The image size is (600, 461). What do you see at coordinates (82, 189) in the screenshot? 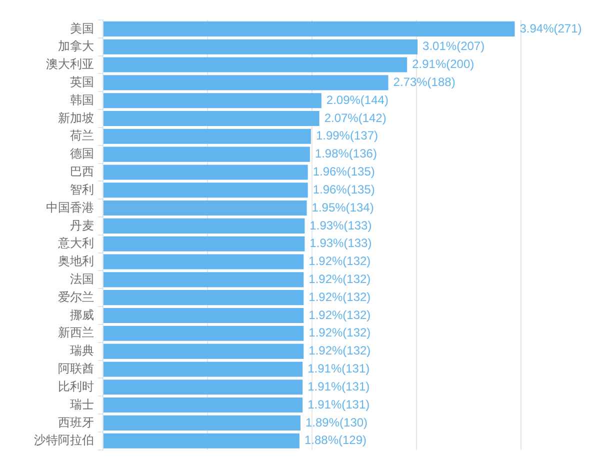
I see `y-tick-label: 智利` at bounding box center [82, 189].